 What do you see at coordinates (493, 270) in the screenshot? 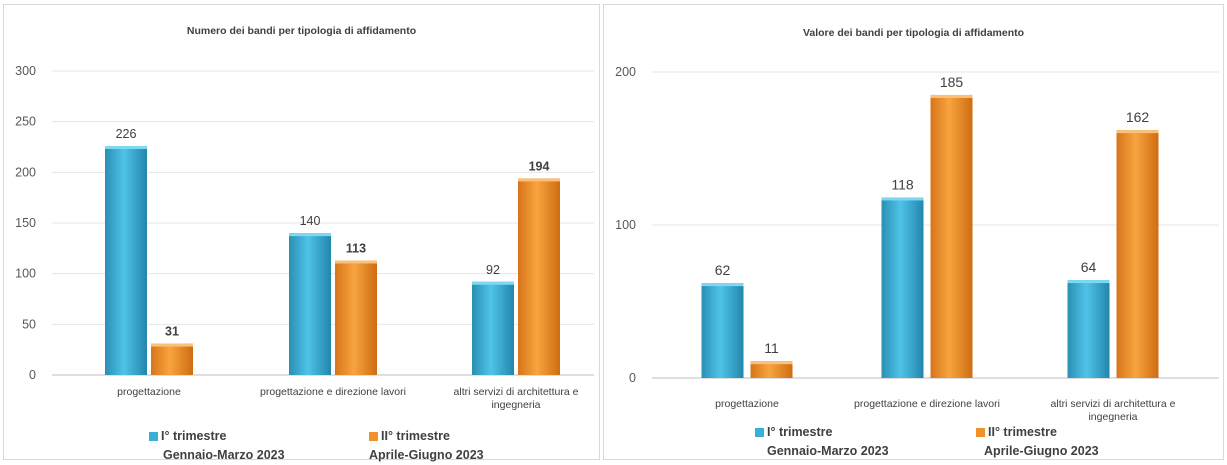
I see `data-label: 92` at bounding box center [493, 270].